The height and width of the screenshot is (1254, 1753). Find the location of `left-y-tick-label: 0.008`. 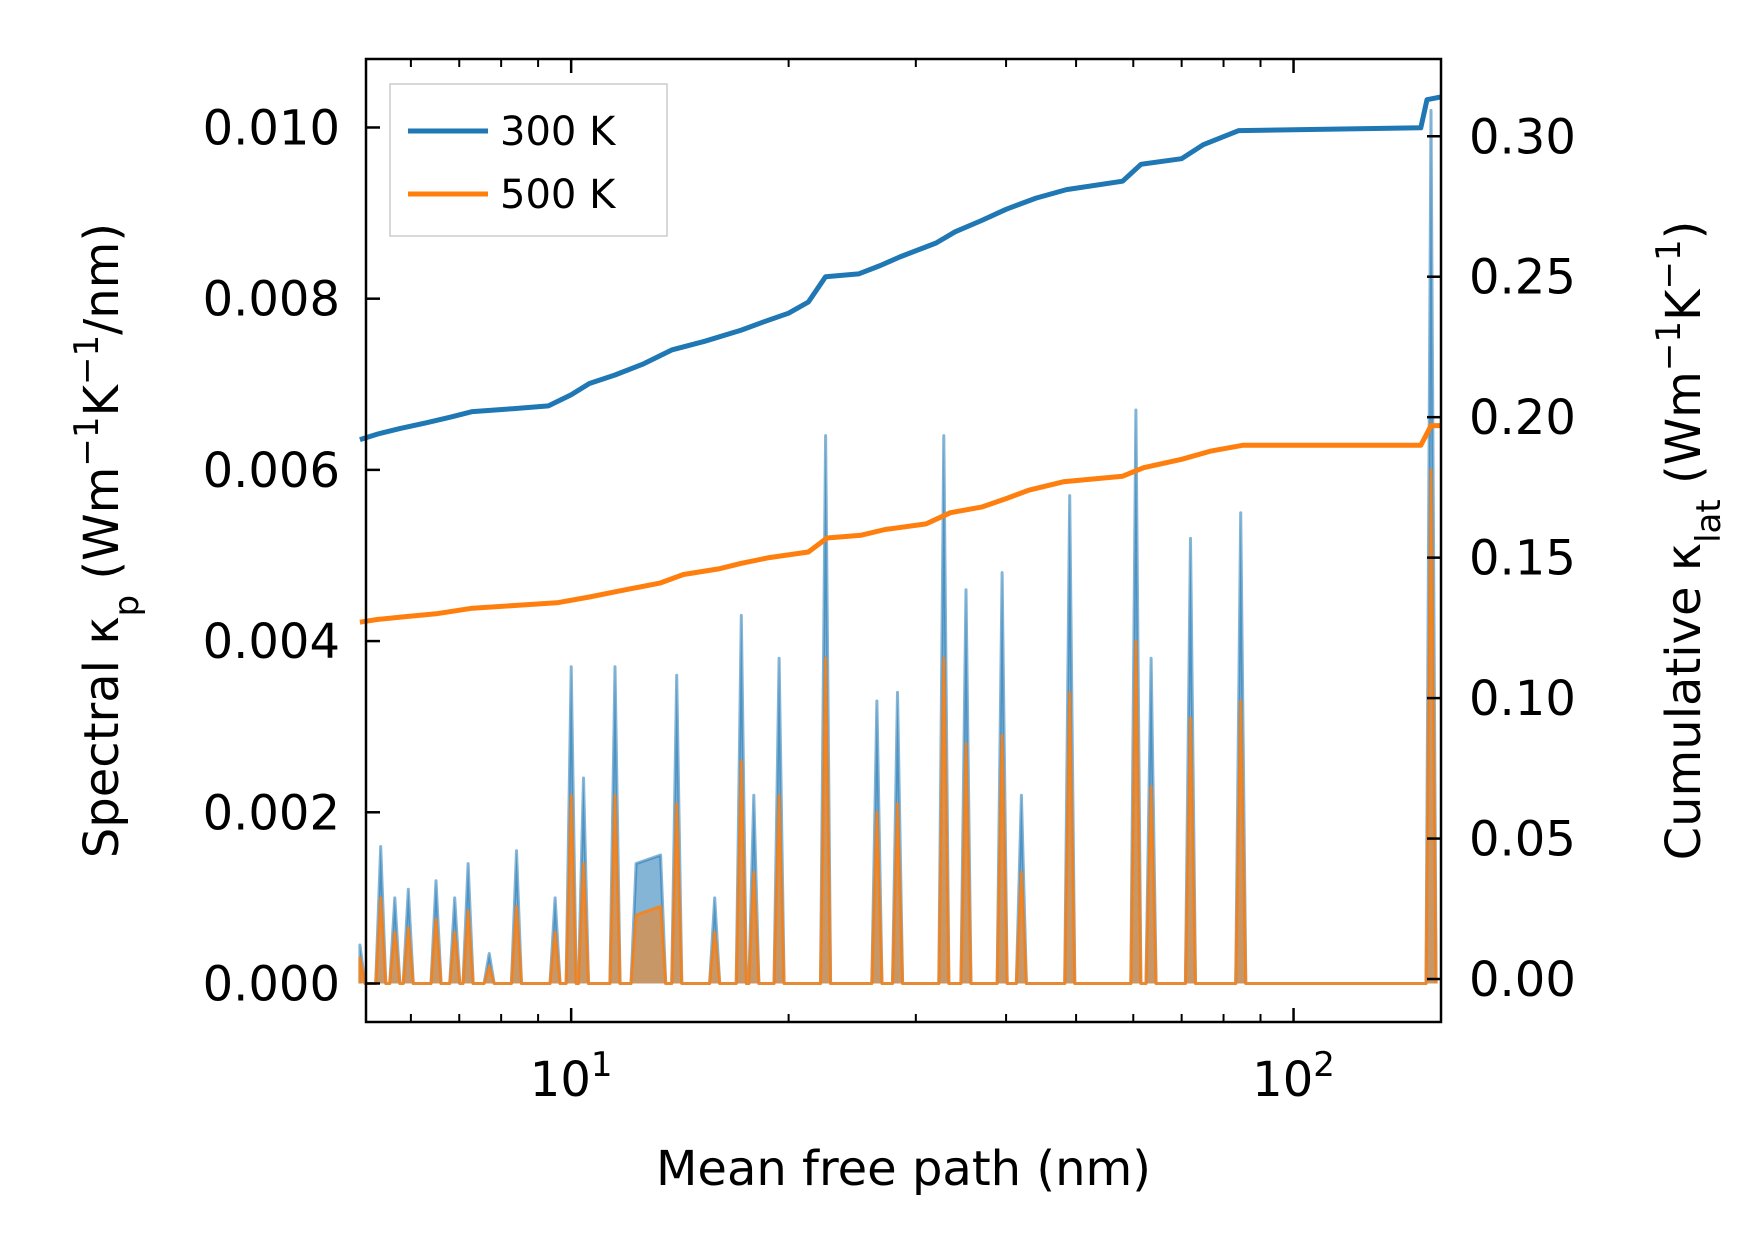

left-y-tick-label: 0.008 is located at coordinates (271, 300).